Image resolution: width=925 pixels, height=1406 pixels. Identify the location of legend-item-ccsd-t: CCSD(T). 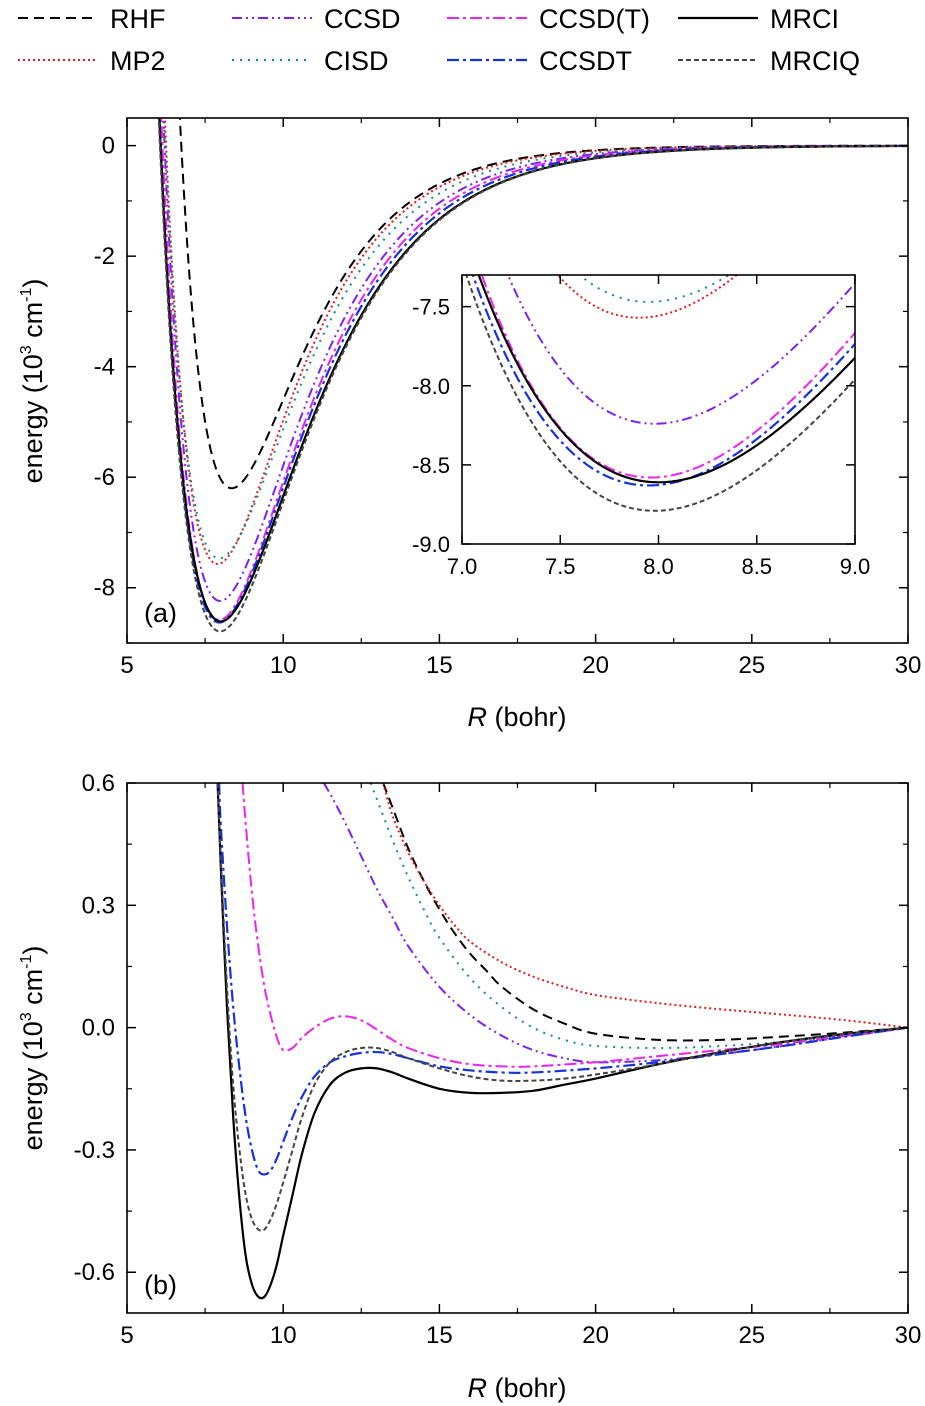
(548, 19).